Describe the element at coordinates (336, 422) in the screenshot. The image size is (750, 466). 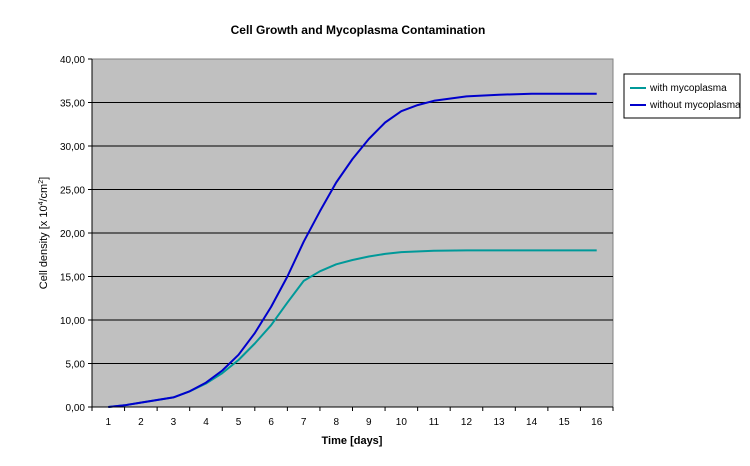
I see `x-tick-label: 8` at that location.